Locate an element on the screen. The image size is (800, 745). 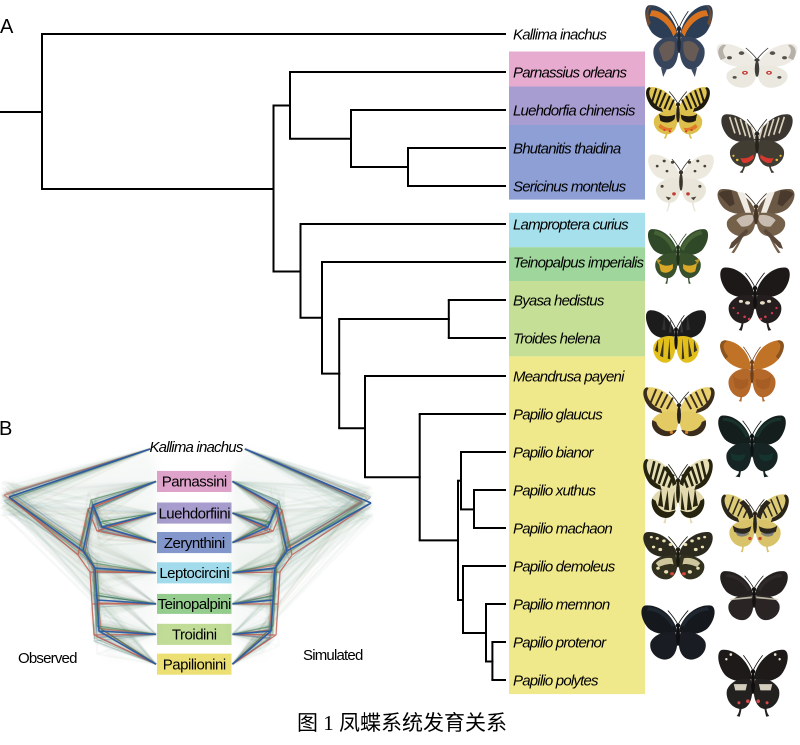
svg-text: B is located at coordinates (6, 429).